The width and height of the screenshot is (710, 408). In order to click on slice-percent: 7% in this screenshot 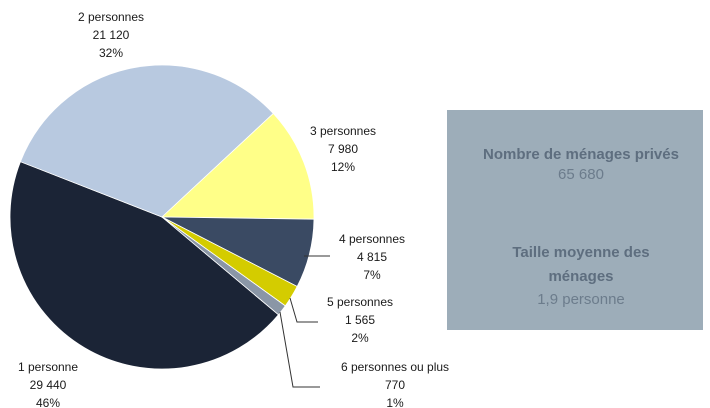, I will do `click(372, 275)`.